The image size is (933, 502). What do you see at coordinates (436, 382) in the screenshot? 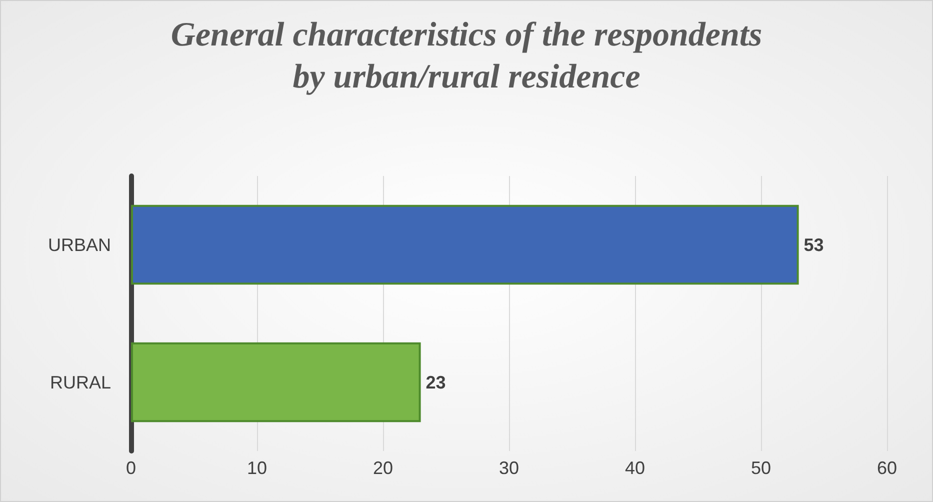
I see `data-label: 23` at bounding box center [436, 382].